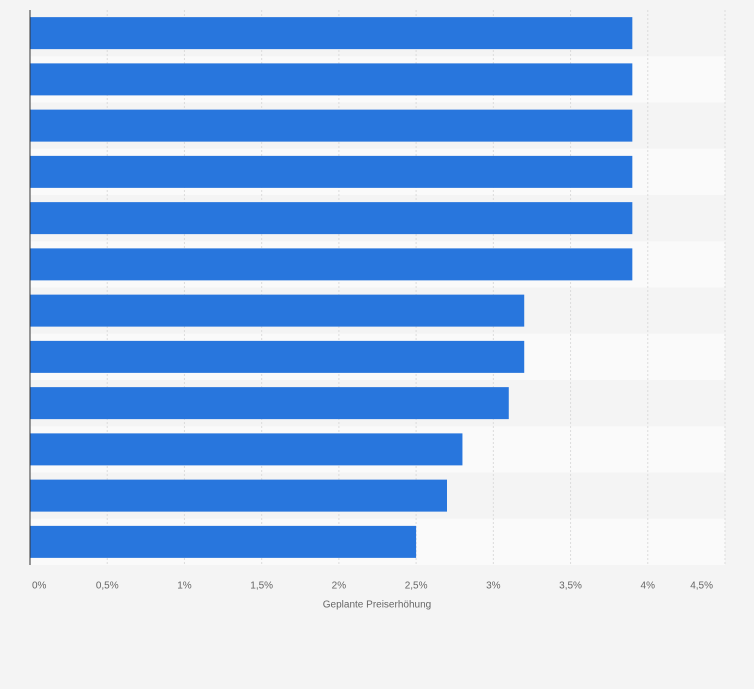  I want to click on x-tick-label: 3%, so click(493, 586).